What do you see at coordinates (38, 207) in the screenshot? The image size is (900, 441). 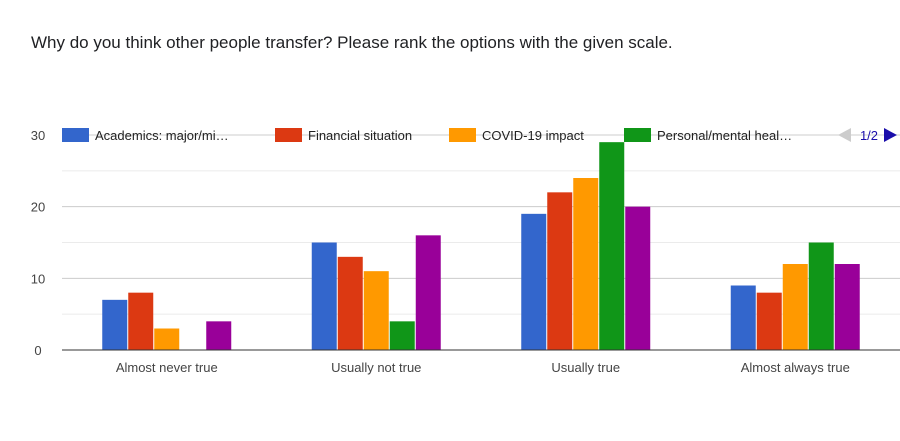 I see `y-tick-label: 20` at bounding box center [38, 207].